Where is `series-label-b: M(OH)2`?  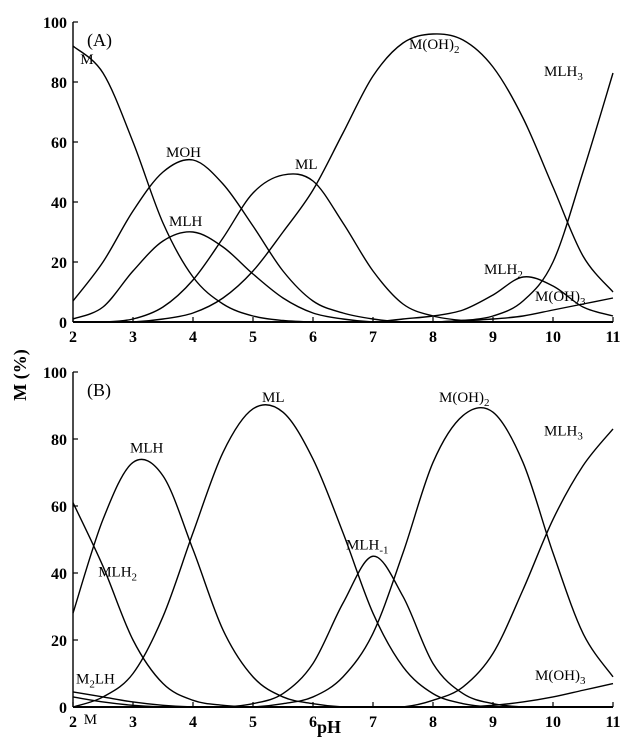
series-label-b: M(OH)2 is located at coordinates (464, 399).